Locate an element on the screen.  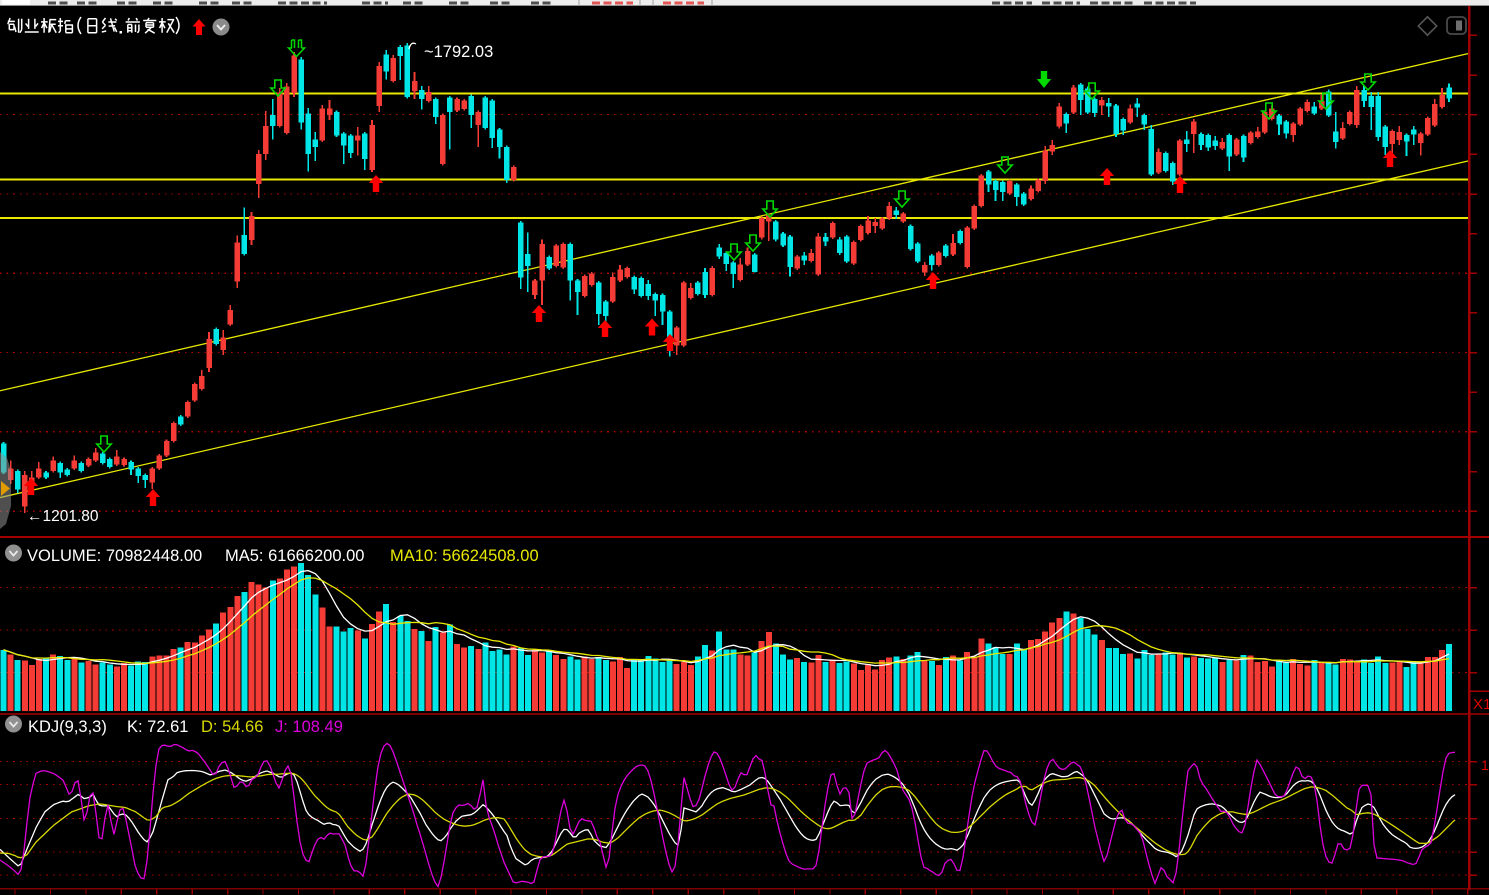
svg-text: MA5: 61666200.00 is located at coordinates (294, 556).